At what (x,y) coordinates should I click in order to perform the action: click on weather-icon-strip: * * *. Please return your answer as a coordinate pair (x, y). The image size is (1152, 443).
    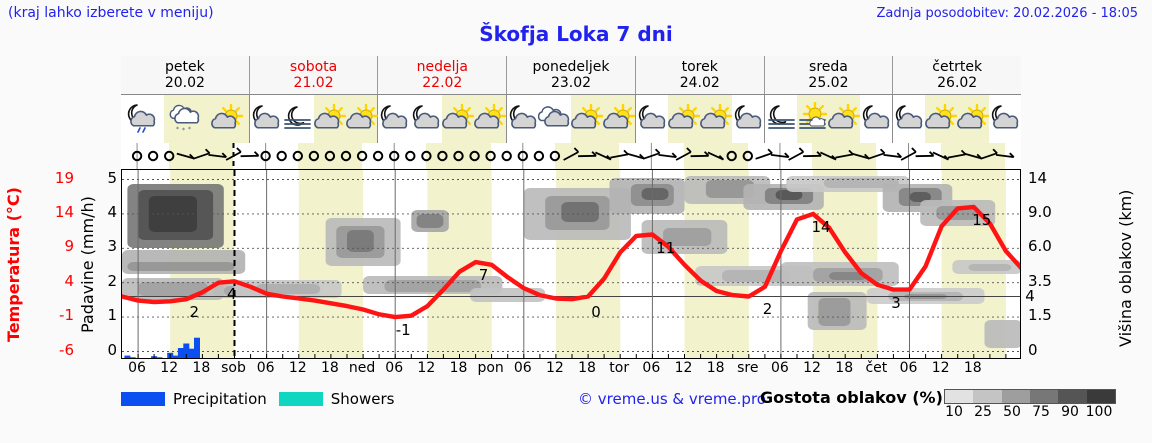
    Looking at the image, I should click on (571, 119).